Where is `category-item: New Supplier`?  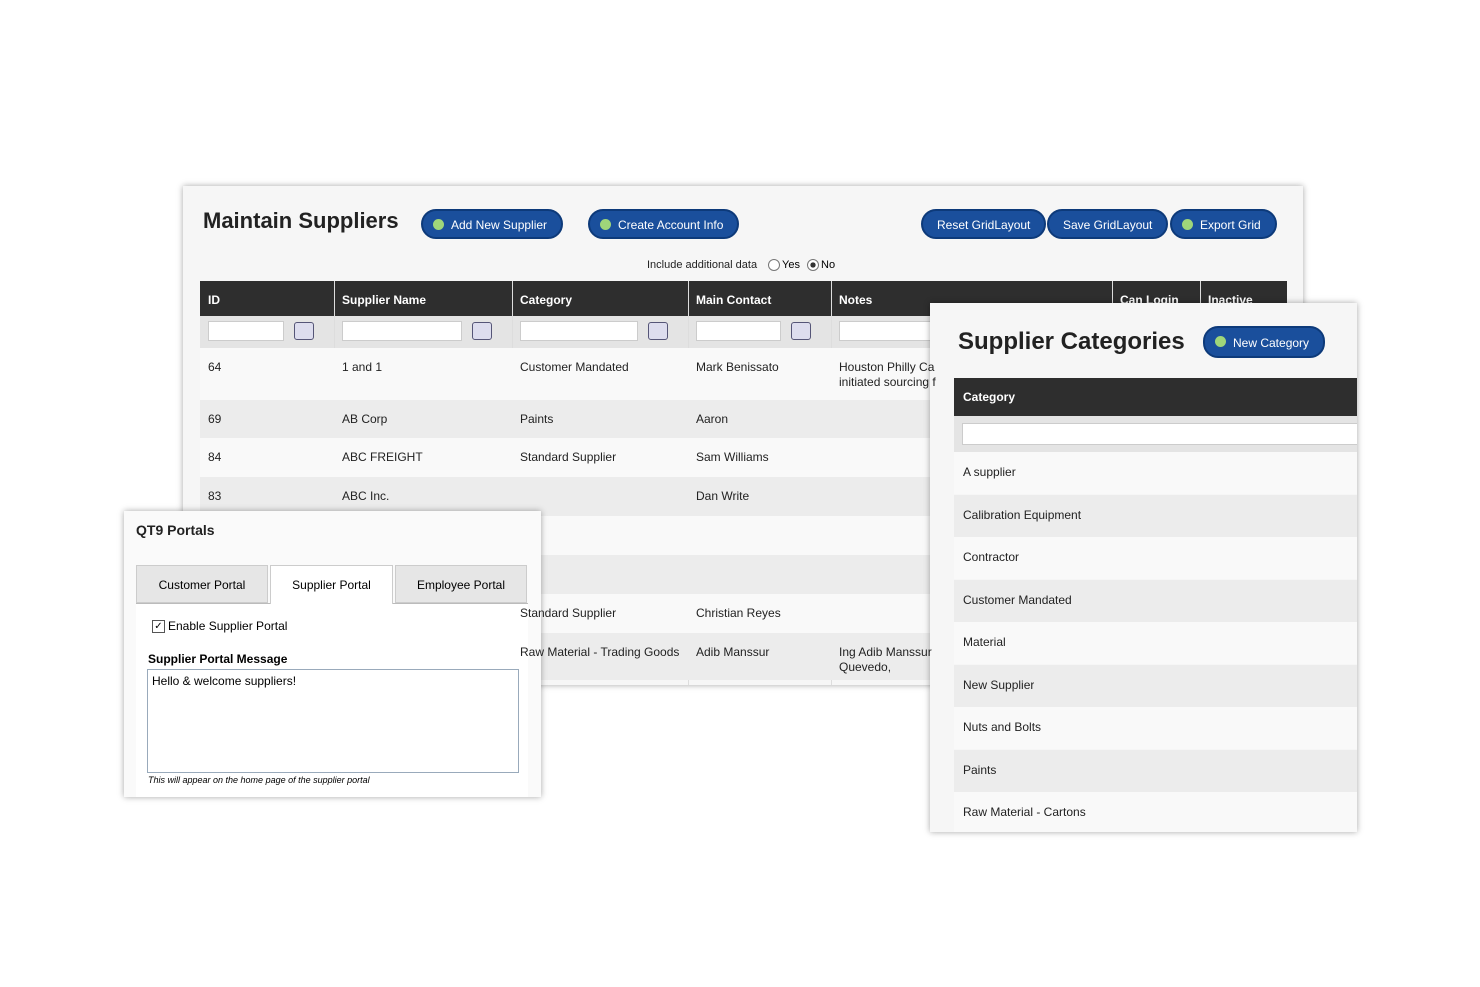 category-item: New Supplier is located at coordinates (999, 684).